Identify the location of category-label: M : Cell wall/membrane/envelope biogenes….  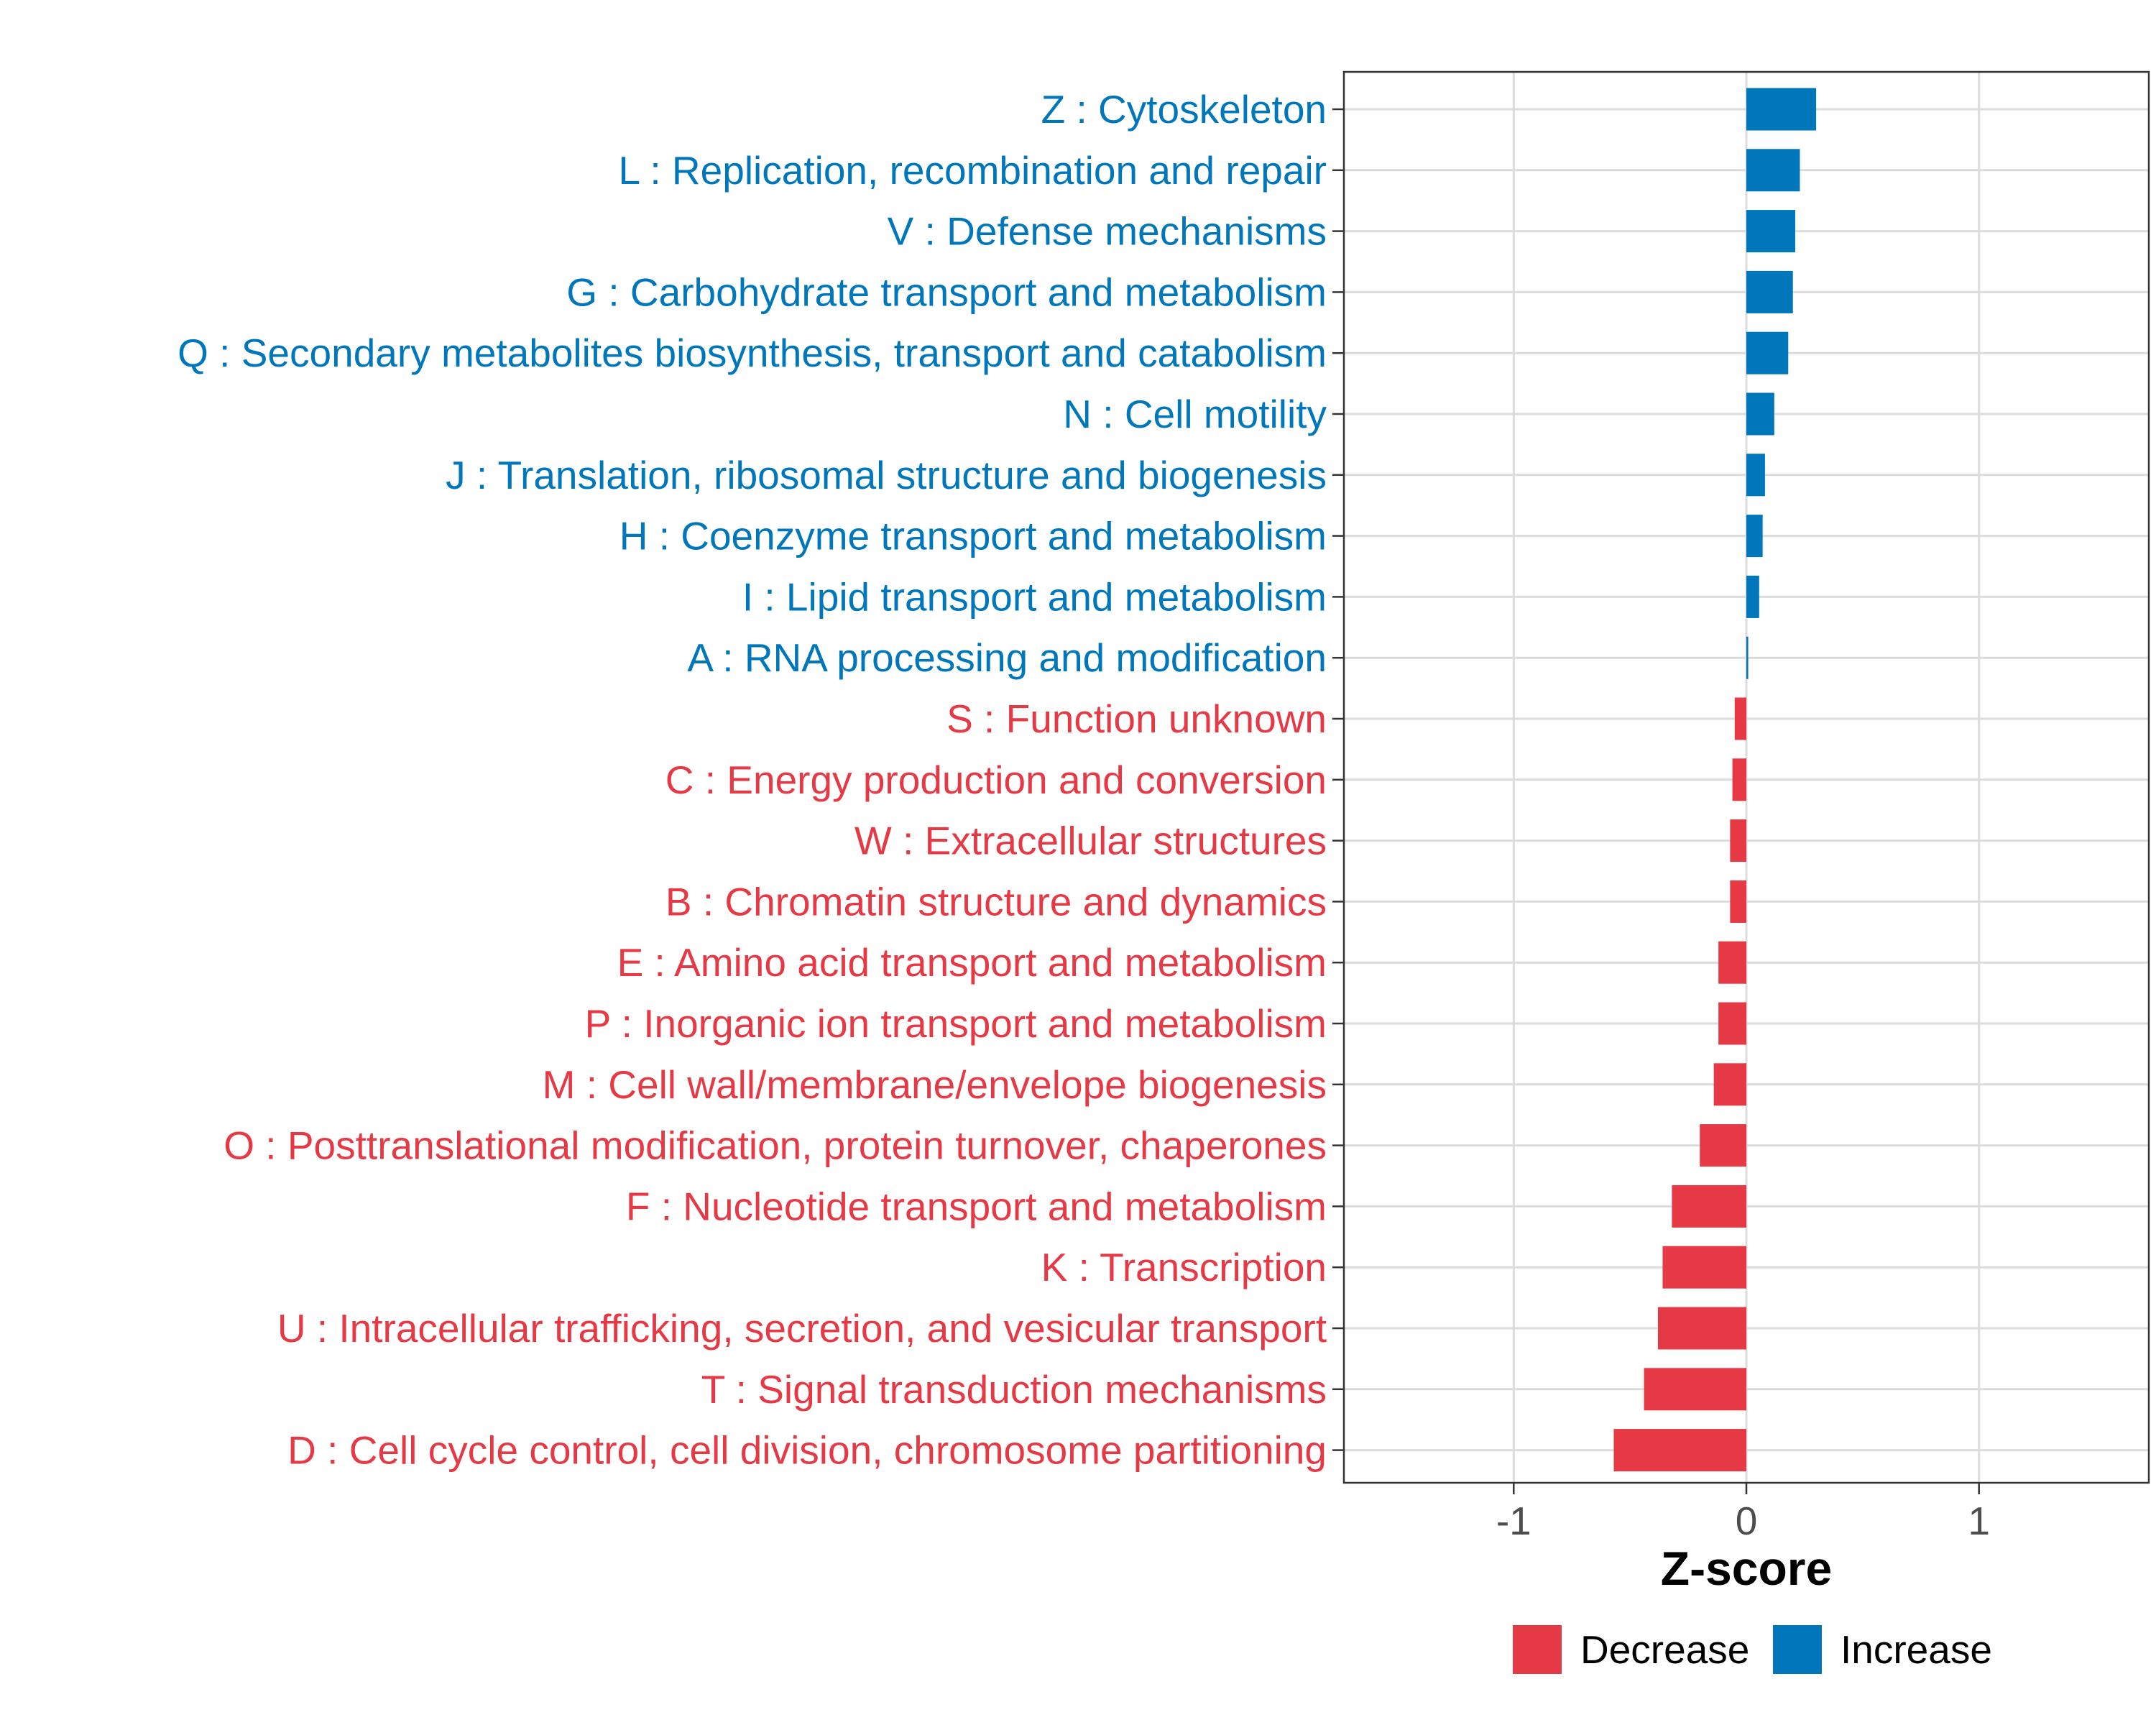
(935, 1084).